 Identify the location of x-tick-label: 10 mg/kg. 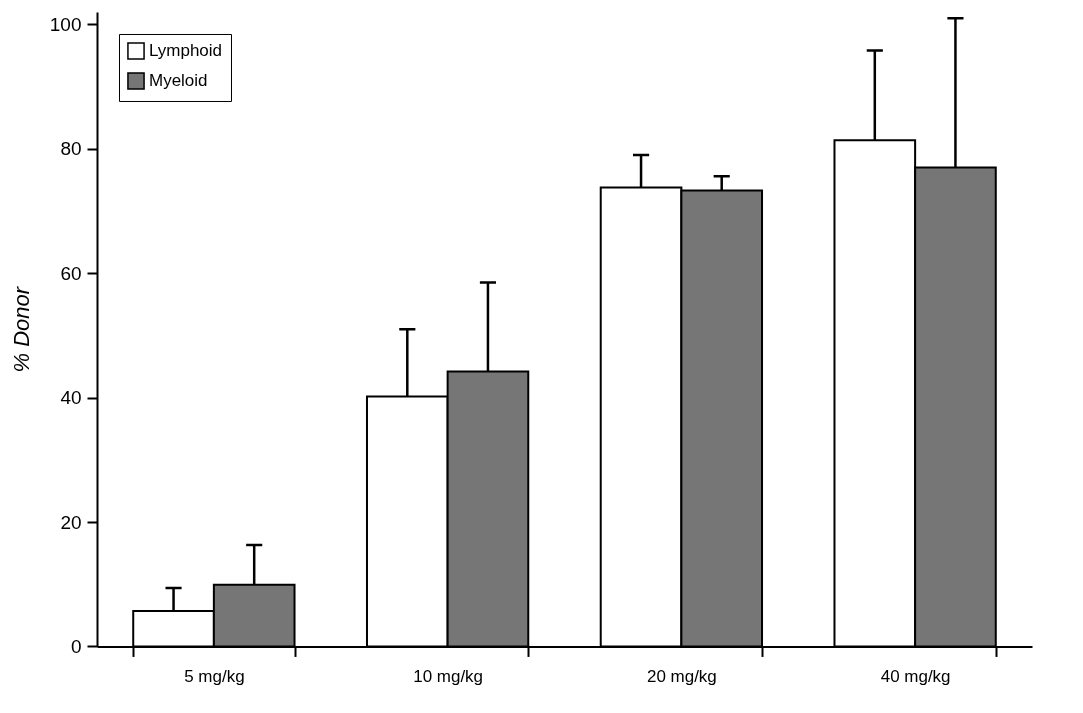
(448, 676).